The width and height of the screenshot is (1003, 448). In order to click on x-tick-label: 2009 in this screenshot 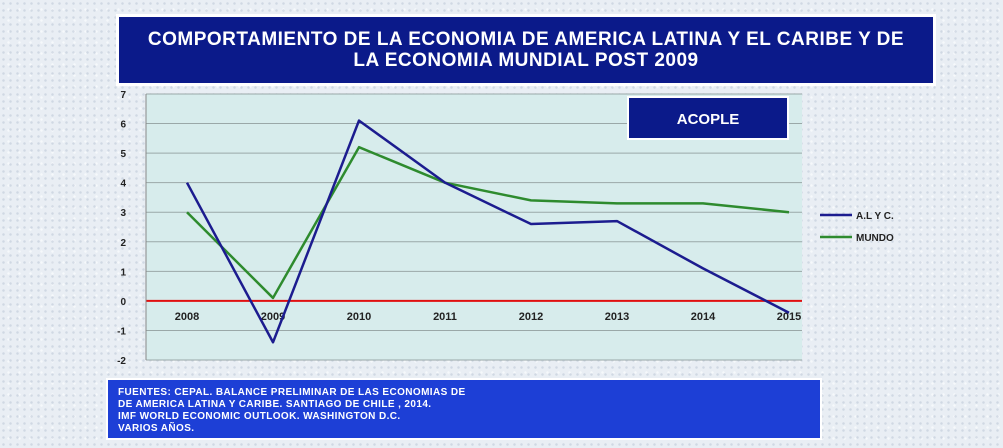, I will do `click(273, 317)`.